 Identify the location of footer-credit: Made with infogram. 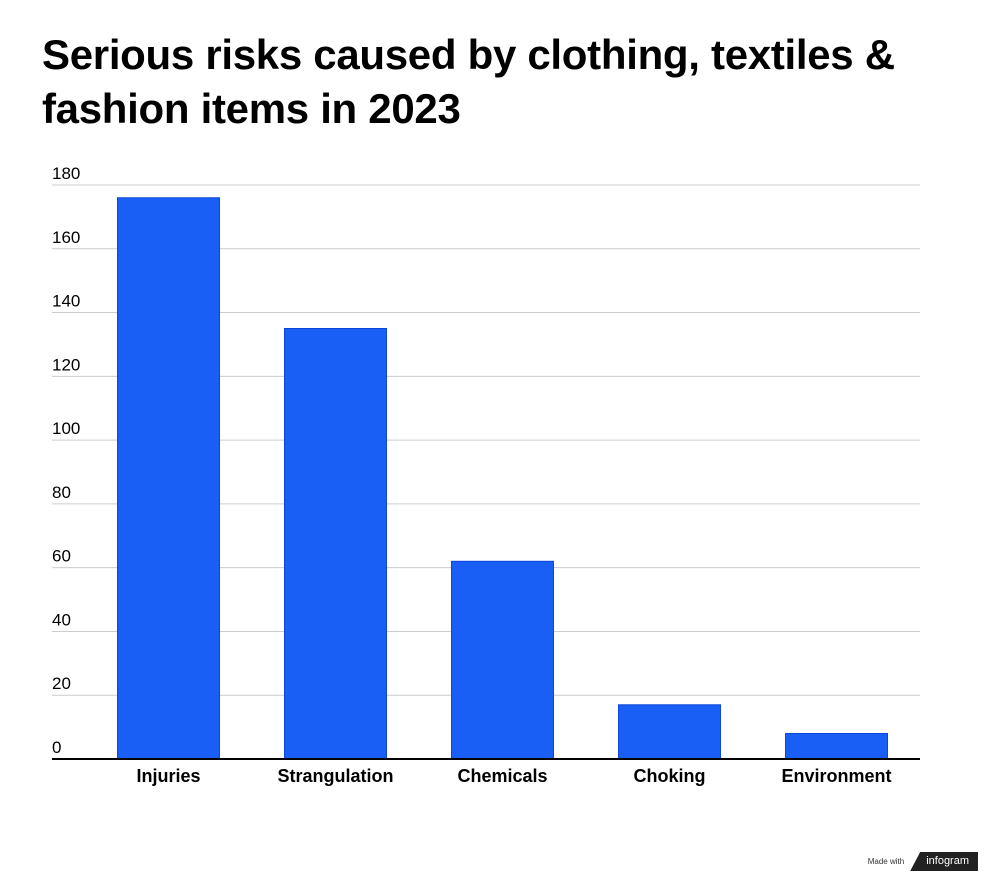
(923, 861).